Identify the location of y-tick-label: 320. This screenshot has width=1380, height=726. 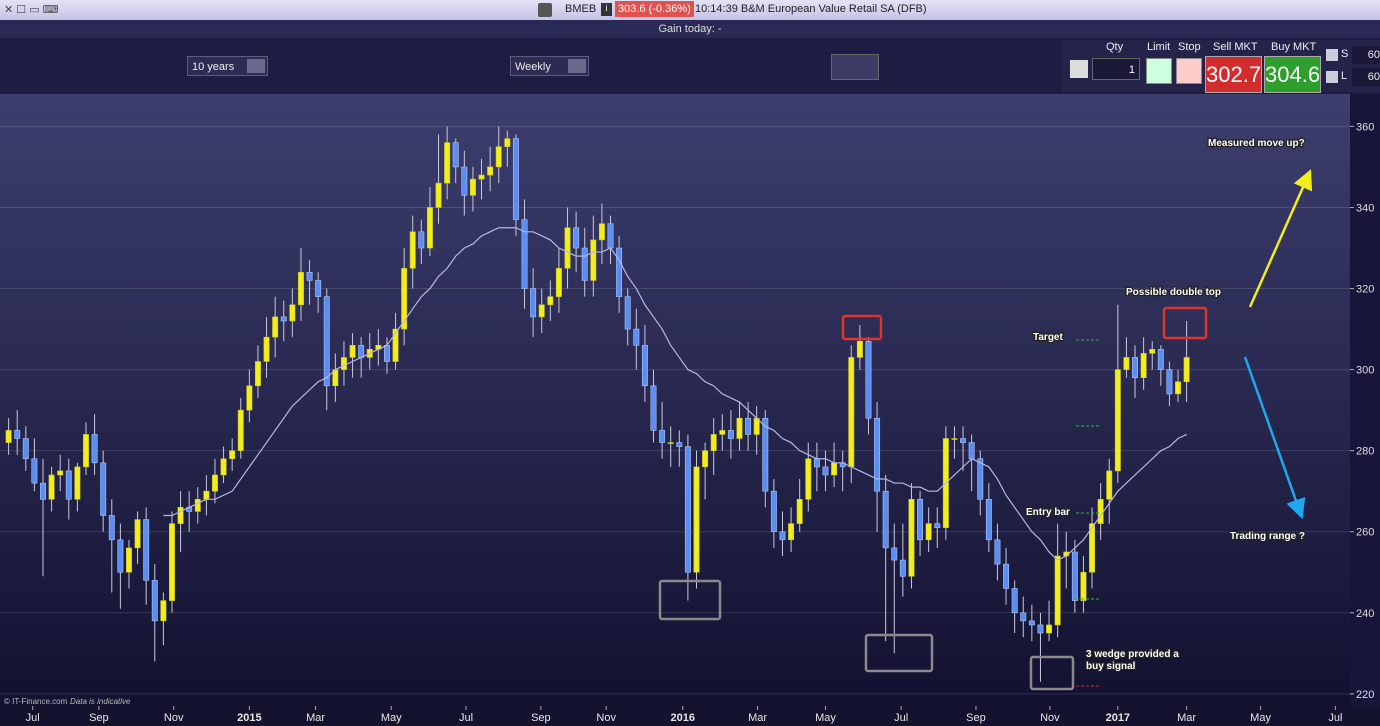
(1365, 290).